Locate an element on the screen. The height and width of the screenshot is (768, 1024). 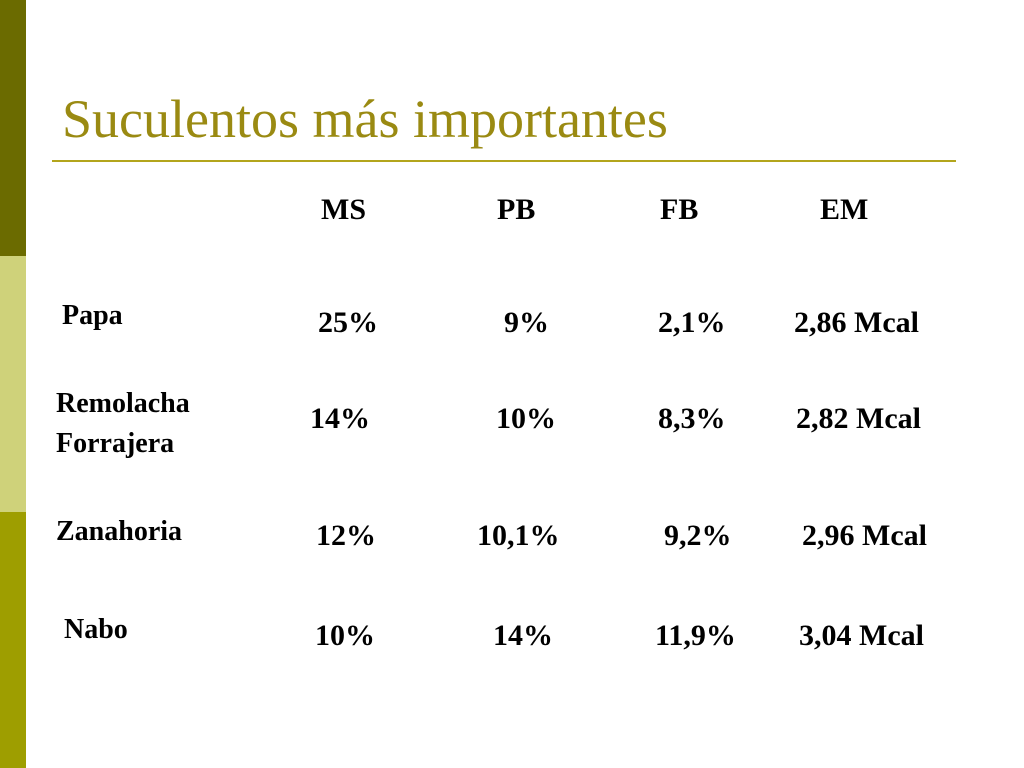
row-label-papa: Papa is located at coordinates (92, 315).